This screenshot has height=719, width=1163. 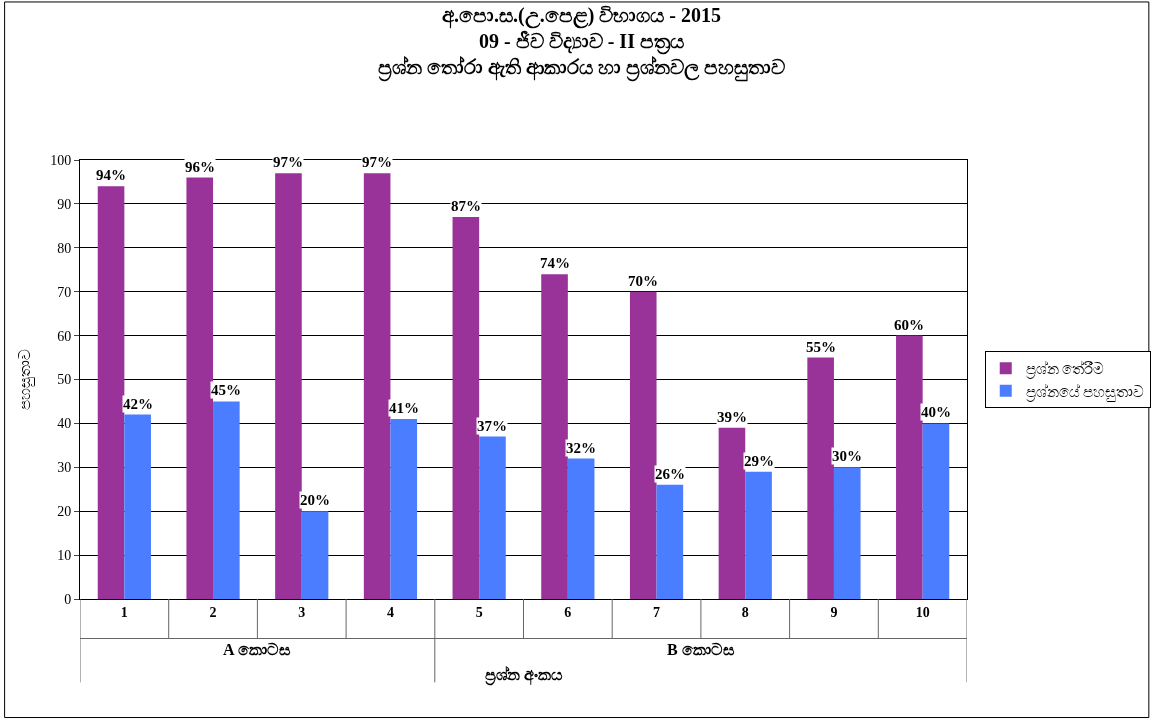 I want to click on data-label: 29%, so click(x=759, y=461).